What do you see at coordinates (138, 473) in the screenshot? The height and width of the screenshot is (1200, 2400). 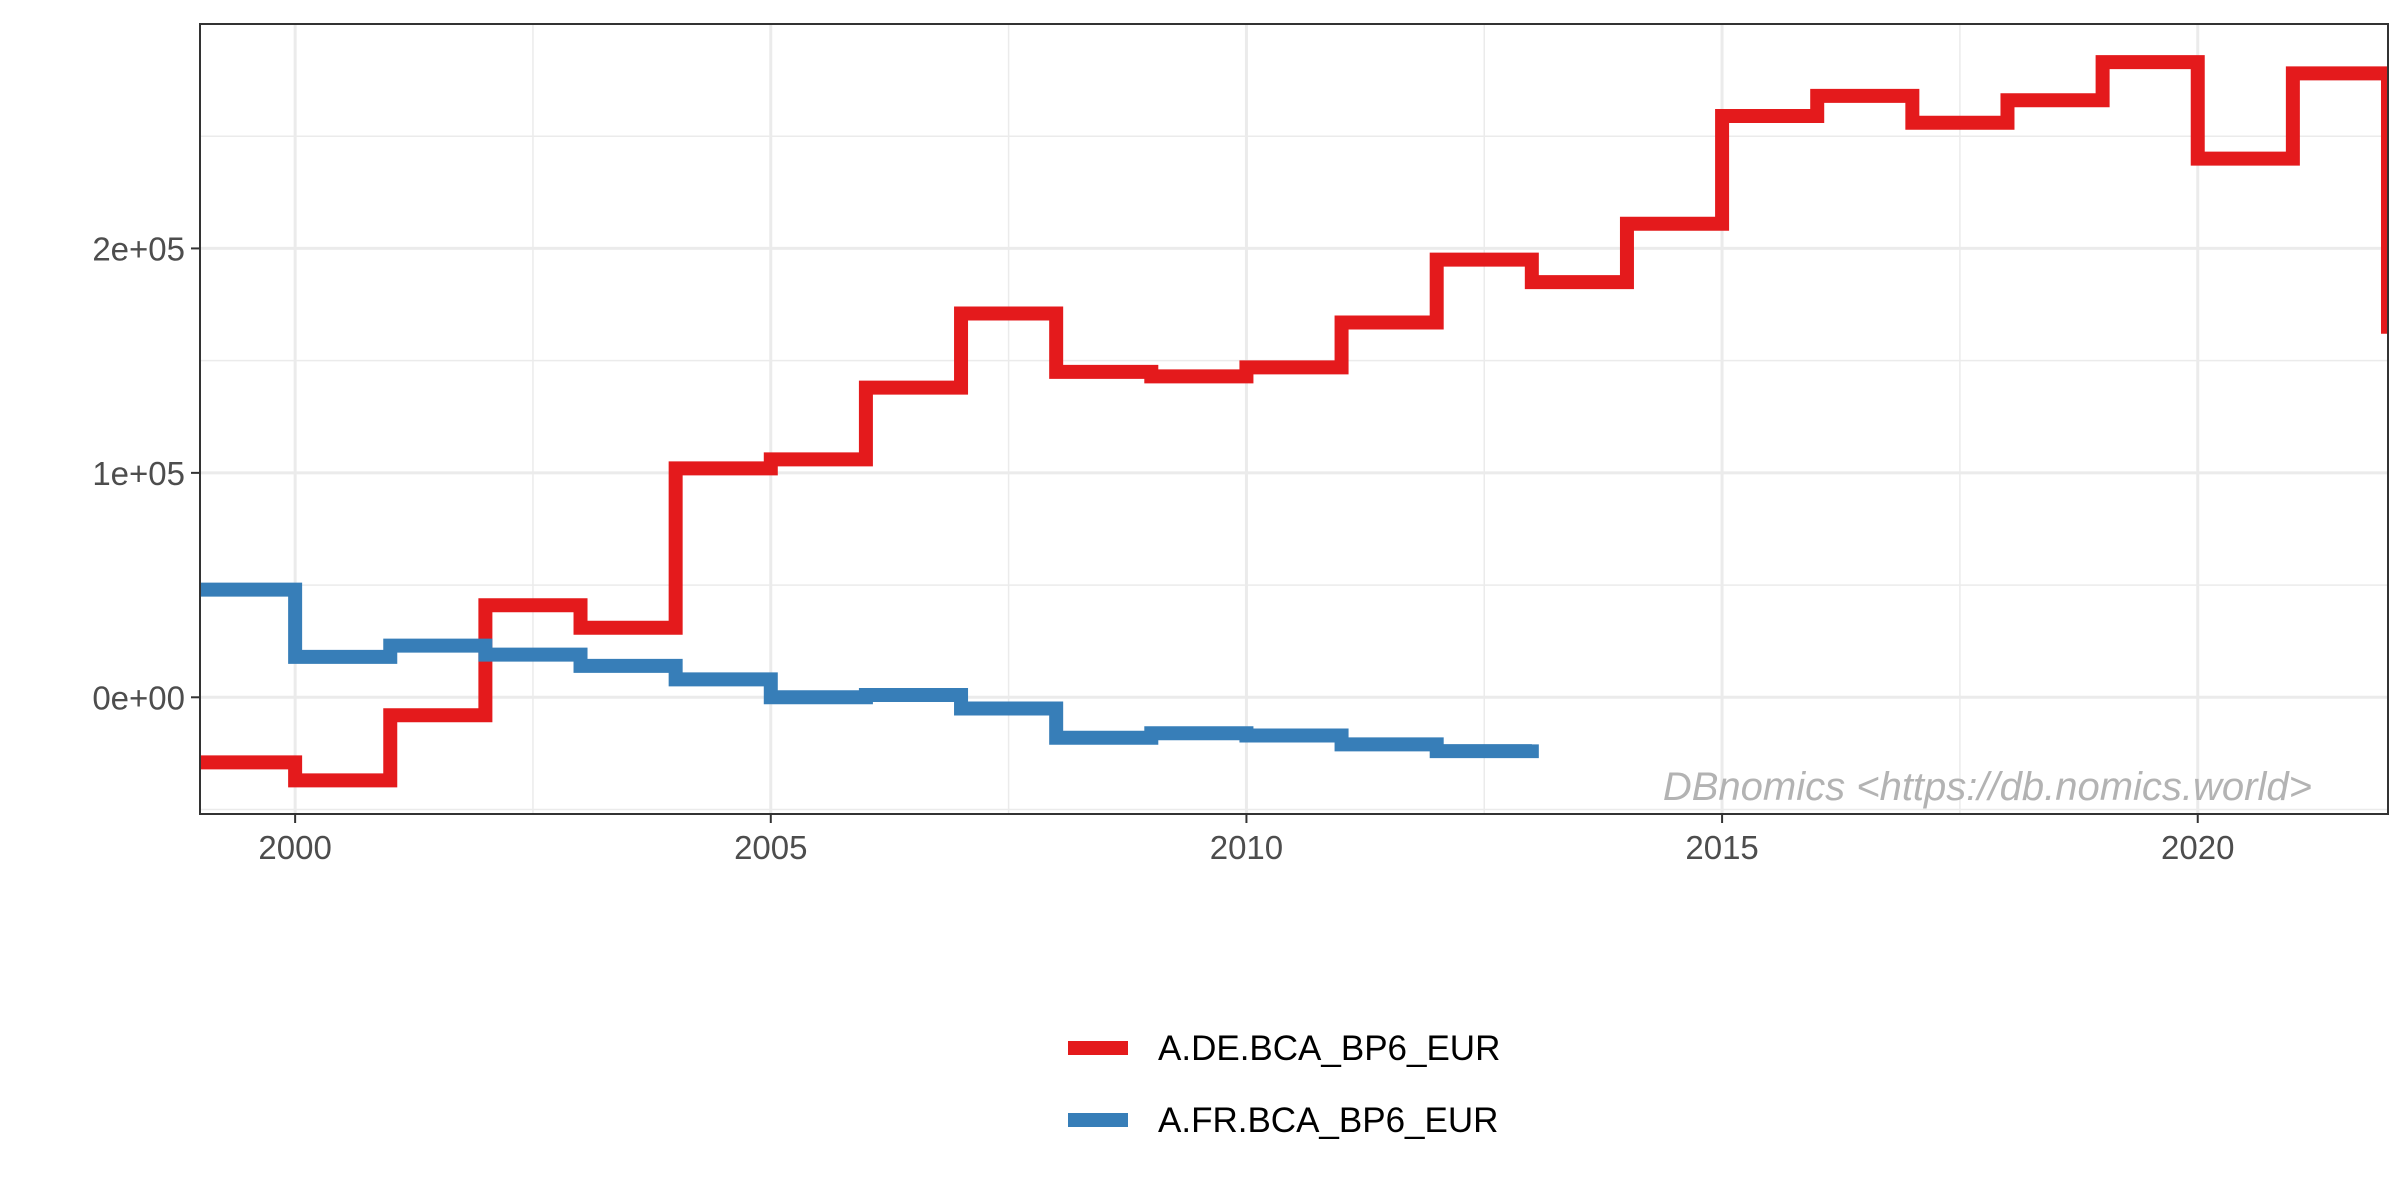 I see `y-tick-label: 1e+05` at bounding box center [138, 473].